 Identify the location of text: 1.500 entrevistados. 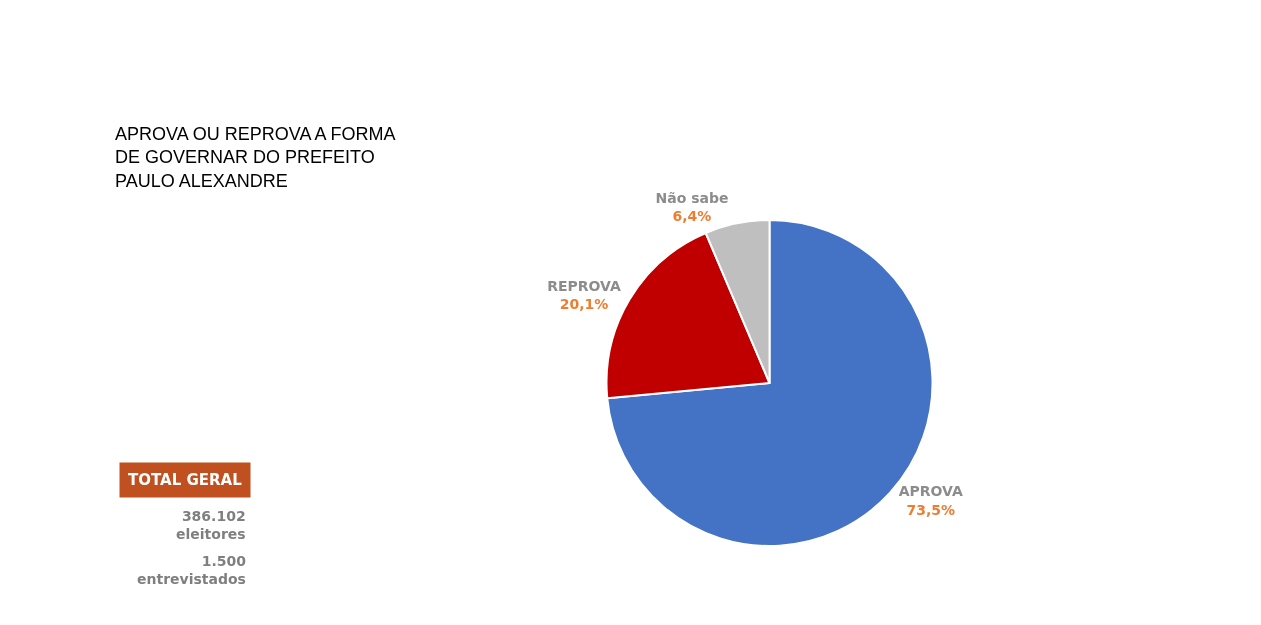
(192, 570).